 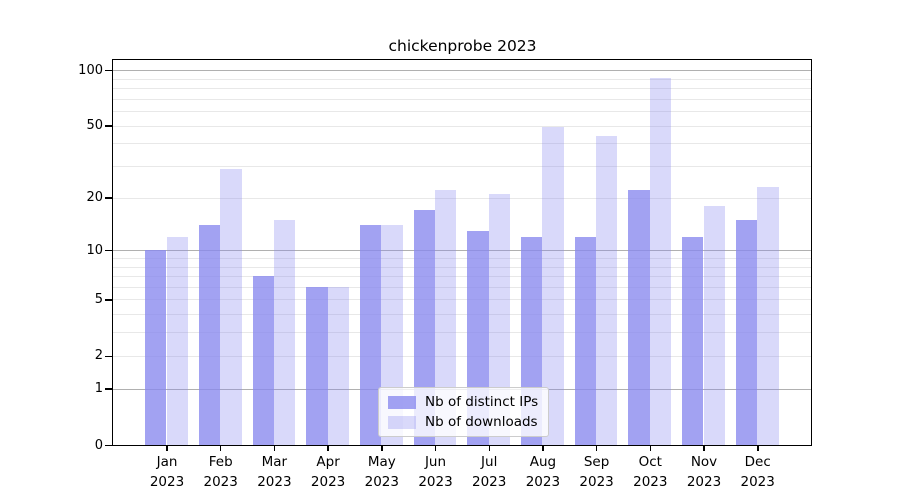 I want to click on x-tick-label: Jan 2023, so click(x=167, y=472).